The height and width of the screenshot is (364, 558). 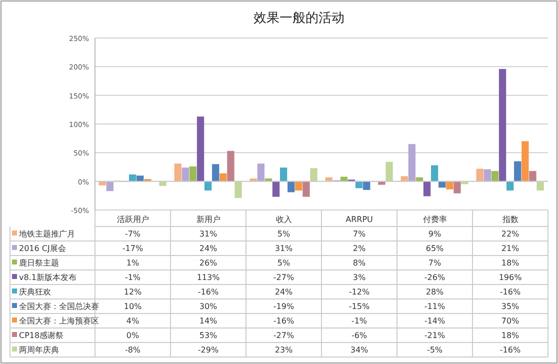 I want to click on data-label: 1%, so click(x=133, y=263).